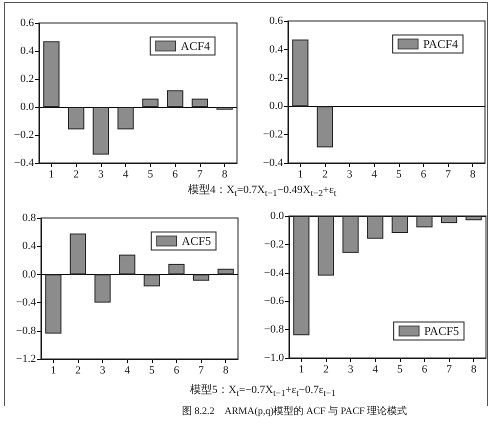 This screenshot has width=493, height=433. I want to click on legend-label: PACF5, so click(442, 331).